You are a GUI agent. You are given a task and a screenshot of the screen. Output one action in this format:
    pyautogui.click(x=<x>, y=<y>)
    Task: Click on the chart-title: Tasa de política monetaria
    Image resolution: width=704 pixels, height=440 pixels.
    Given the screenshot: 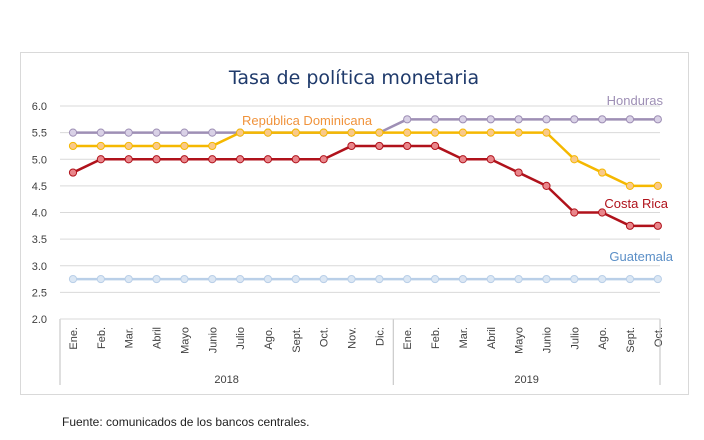 What is the action you would take?
    pyautogui.click(x=353, y=78)
    